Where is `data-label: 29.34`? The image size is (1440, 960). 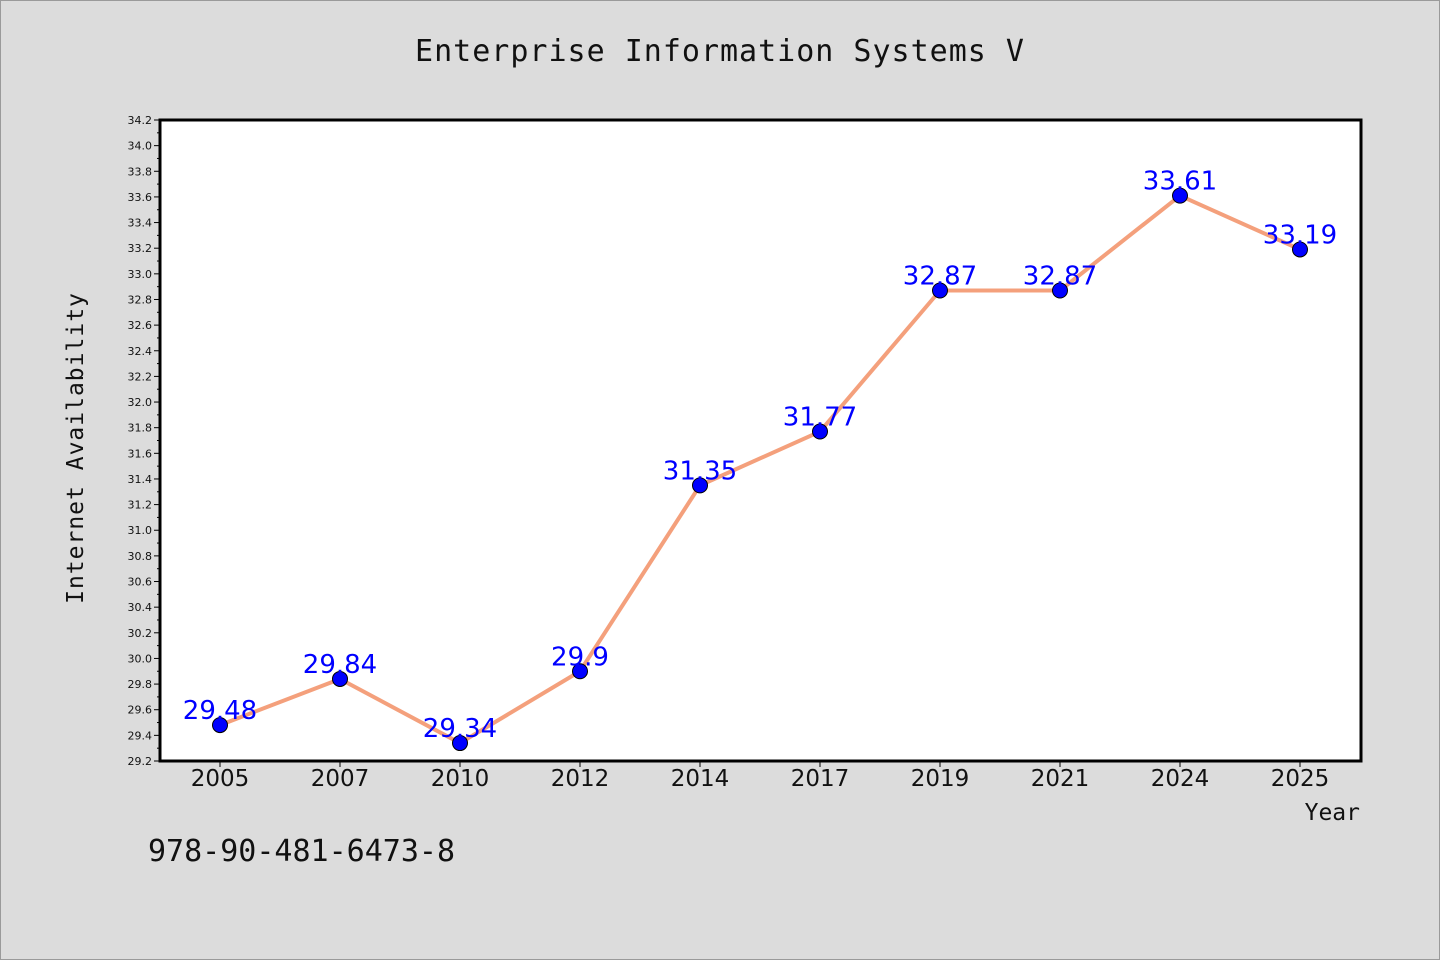 data-label: 29.34 is located at coordinates (460, 729).